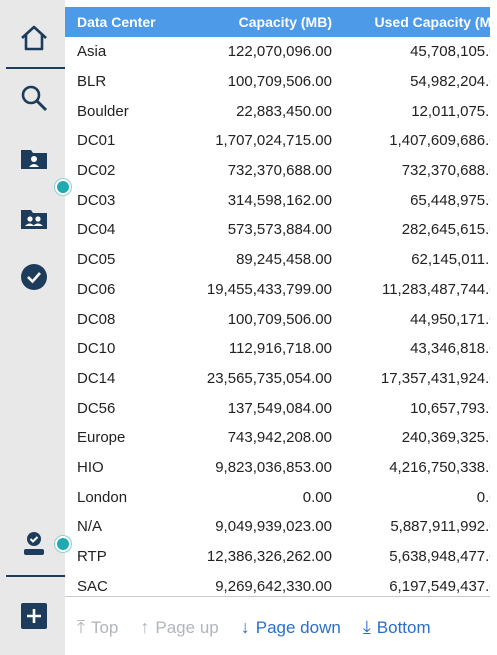 This screenshot has height=655, width=497. What do you see at coordinates (81, 627) in the screenshot?
I see `arrow-to-top-icon: ⤒` at bounding box center [81, 627].